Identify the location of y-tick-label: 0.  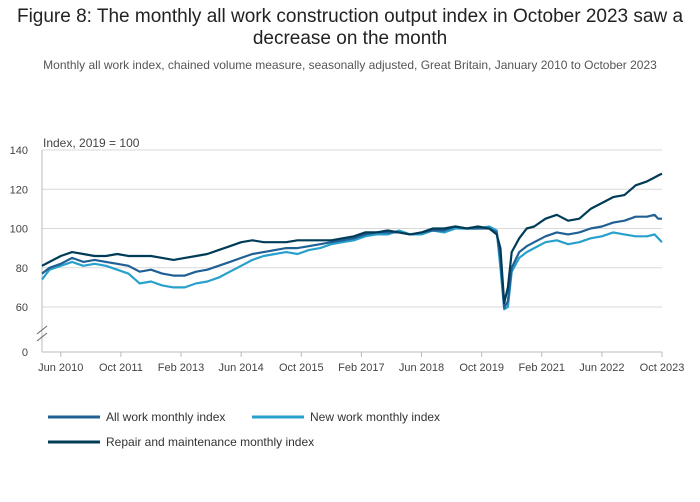
(25, 353).